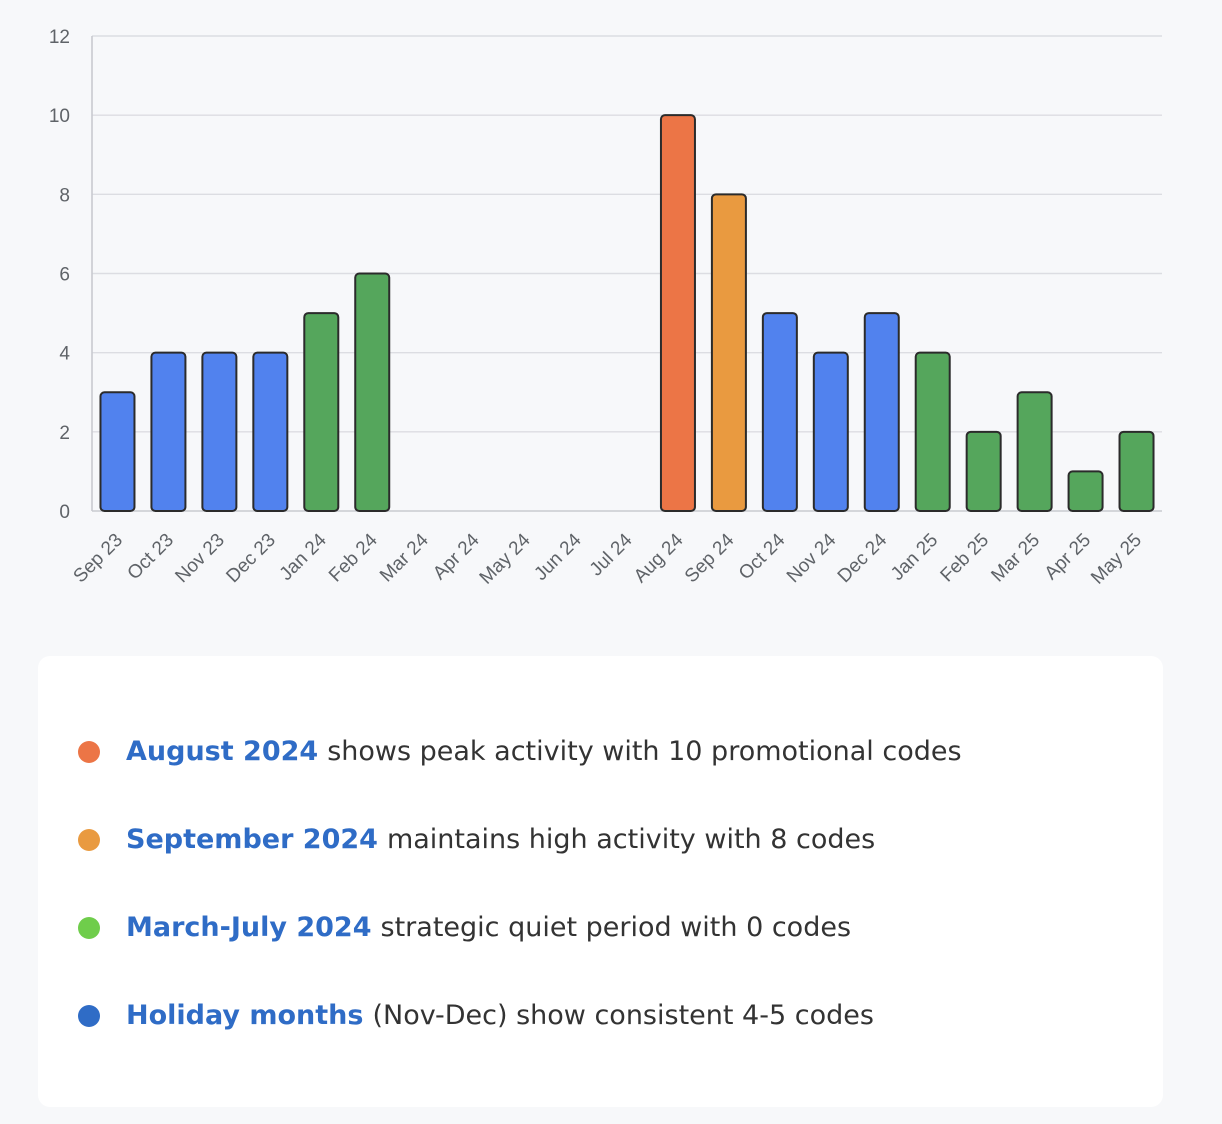 The width and height of the screenshot is (1222, 1124). I want to click on y-tick-label: 0, so click(64, 512).